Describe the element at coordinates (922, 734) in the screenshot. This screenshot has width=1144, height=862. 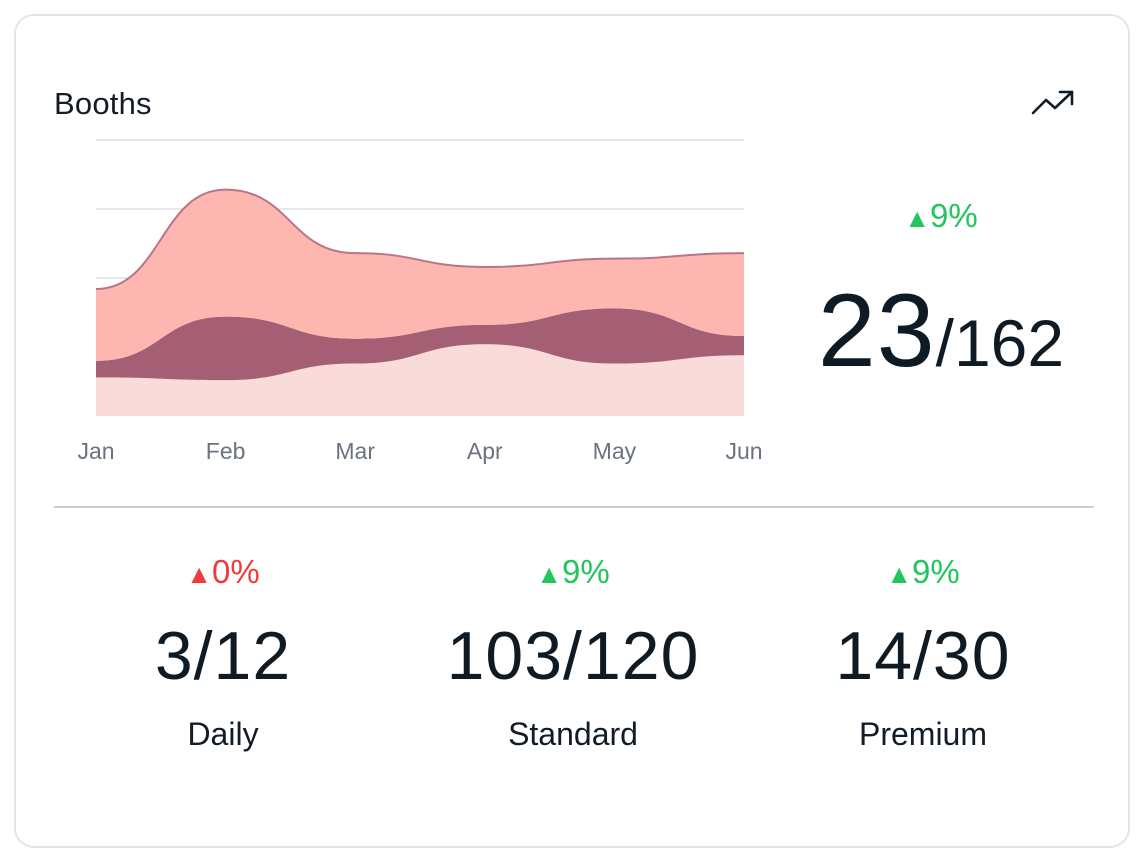
I see `stat-label: Premium` at that location.